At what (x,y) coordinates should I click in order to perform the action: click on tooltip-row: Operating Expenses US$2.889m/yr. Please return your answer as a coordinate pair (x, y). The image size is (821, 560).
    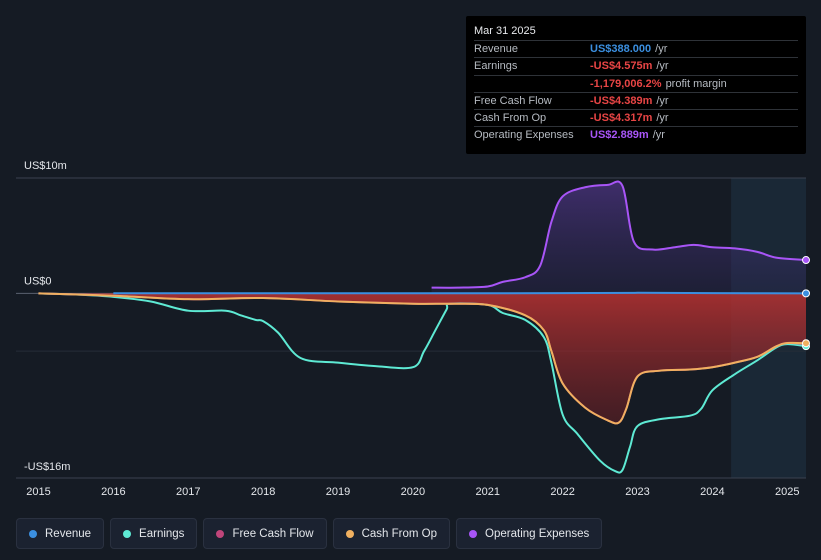
    Looking at the image, I should click on (636, 135).